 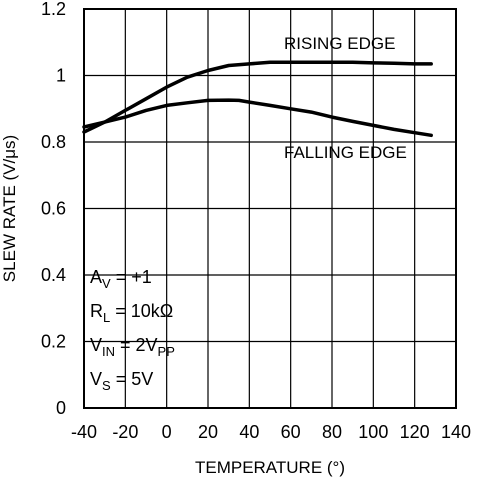 What do you see at coordinates (61, 408) in the screenshot?
I see `y-tick-label: 0` at bounding box center [61, 408].